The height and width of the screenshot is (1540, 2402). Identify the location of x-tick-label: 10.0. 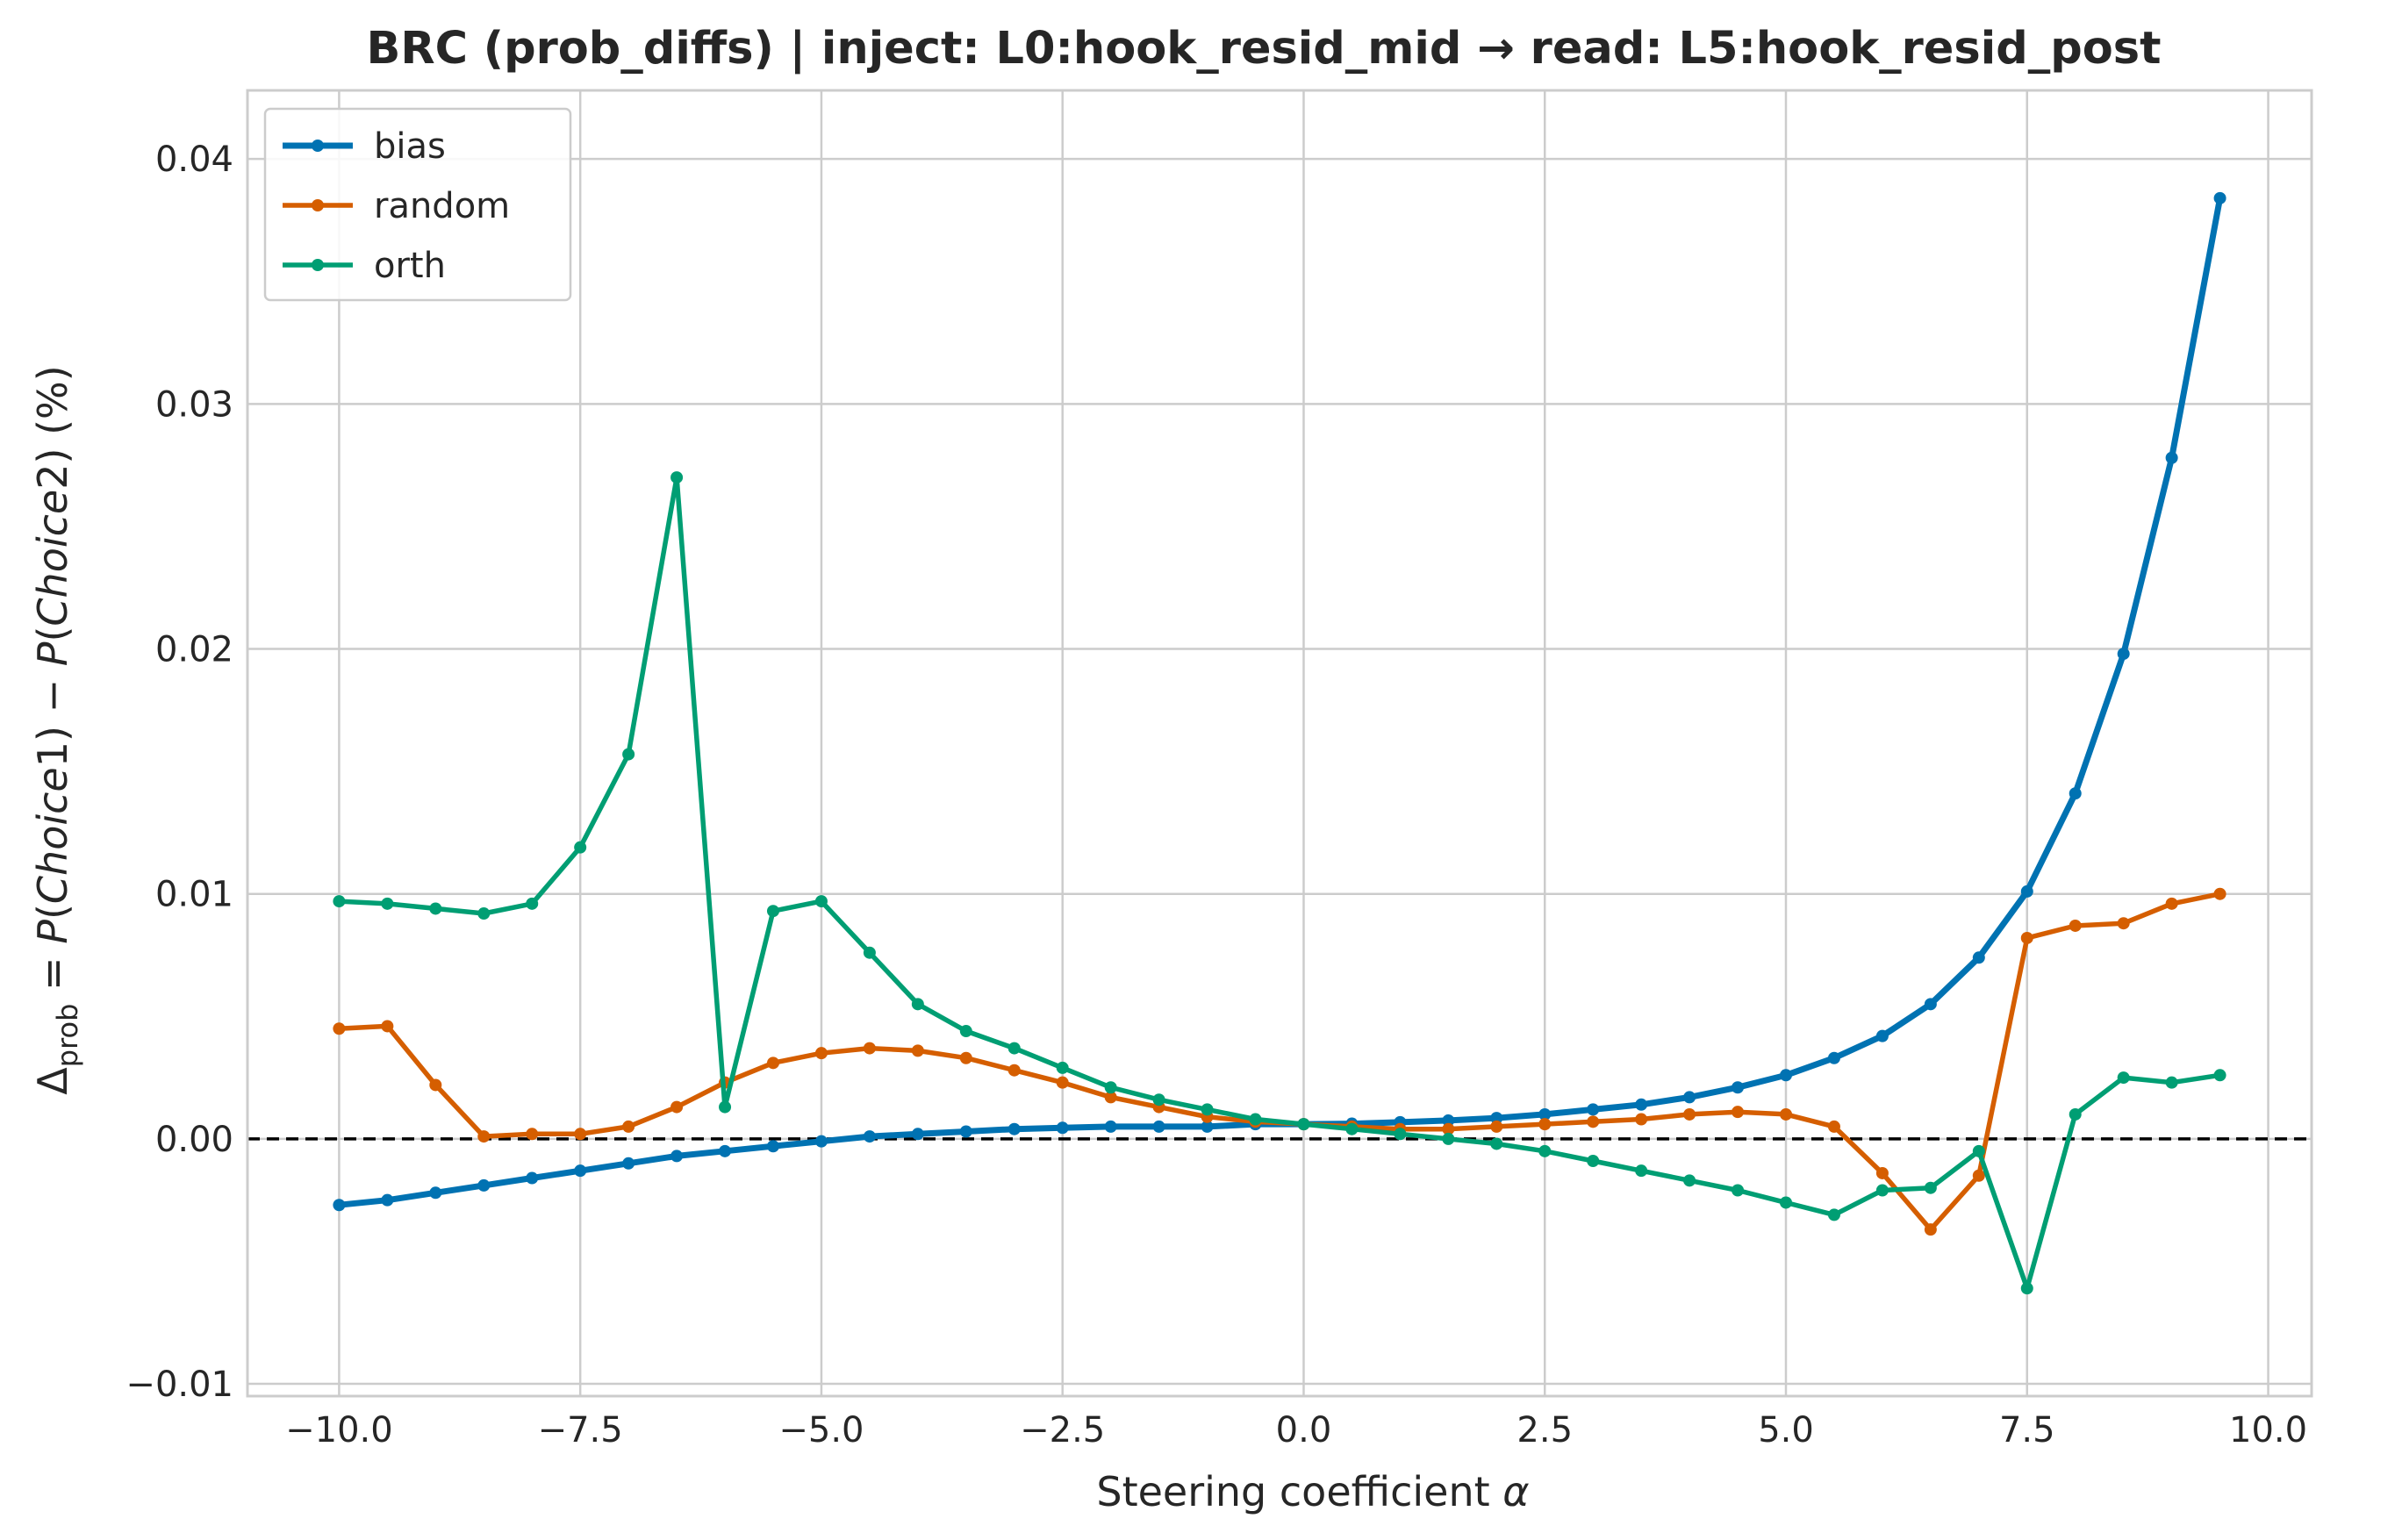
(2268, 1430).